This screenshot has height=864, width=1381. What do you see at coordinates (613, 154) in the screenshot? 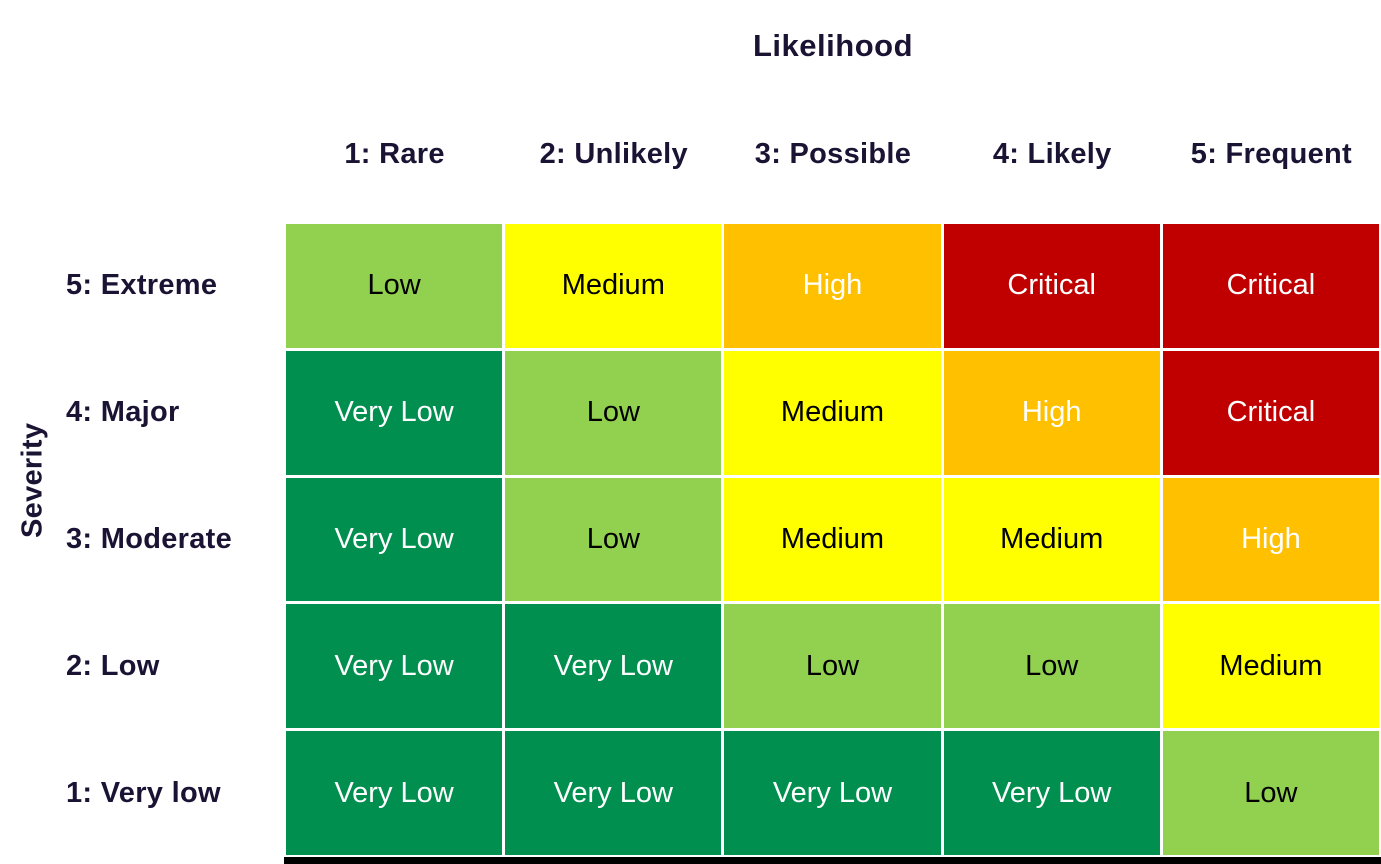
I see `column-header-unlikely: 2: Unlikely` at bounding box center [613, 154].